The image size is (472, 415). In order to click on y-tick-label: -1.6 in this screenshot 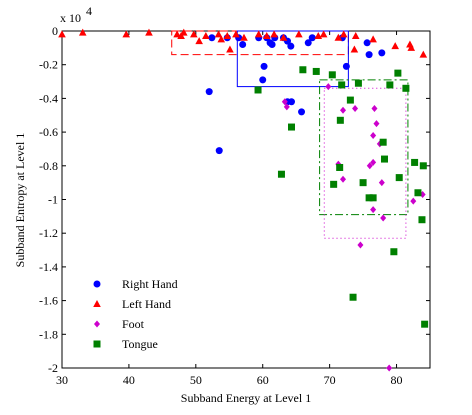, I will do `click(48, 301)`.